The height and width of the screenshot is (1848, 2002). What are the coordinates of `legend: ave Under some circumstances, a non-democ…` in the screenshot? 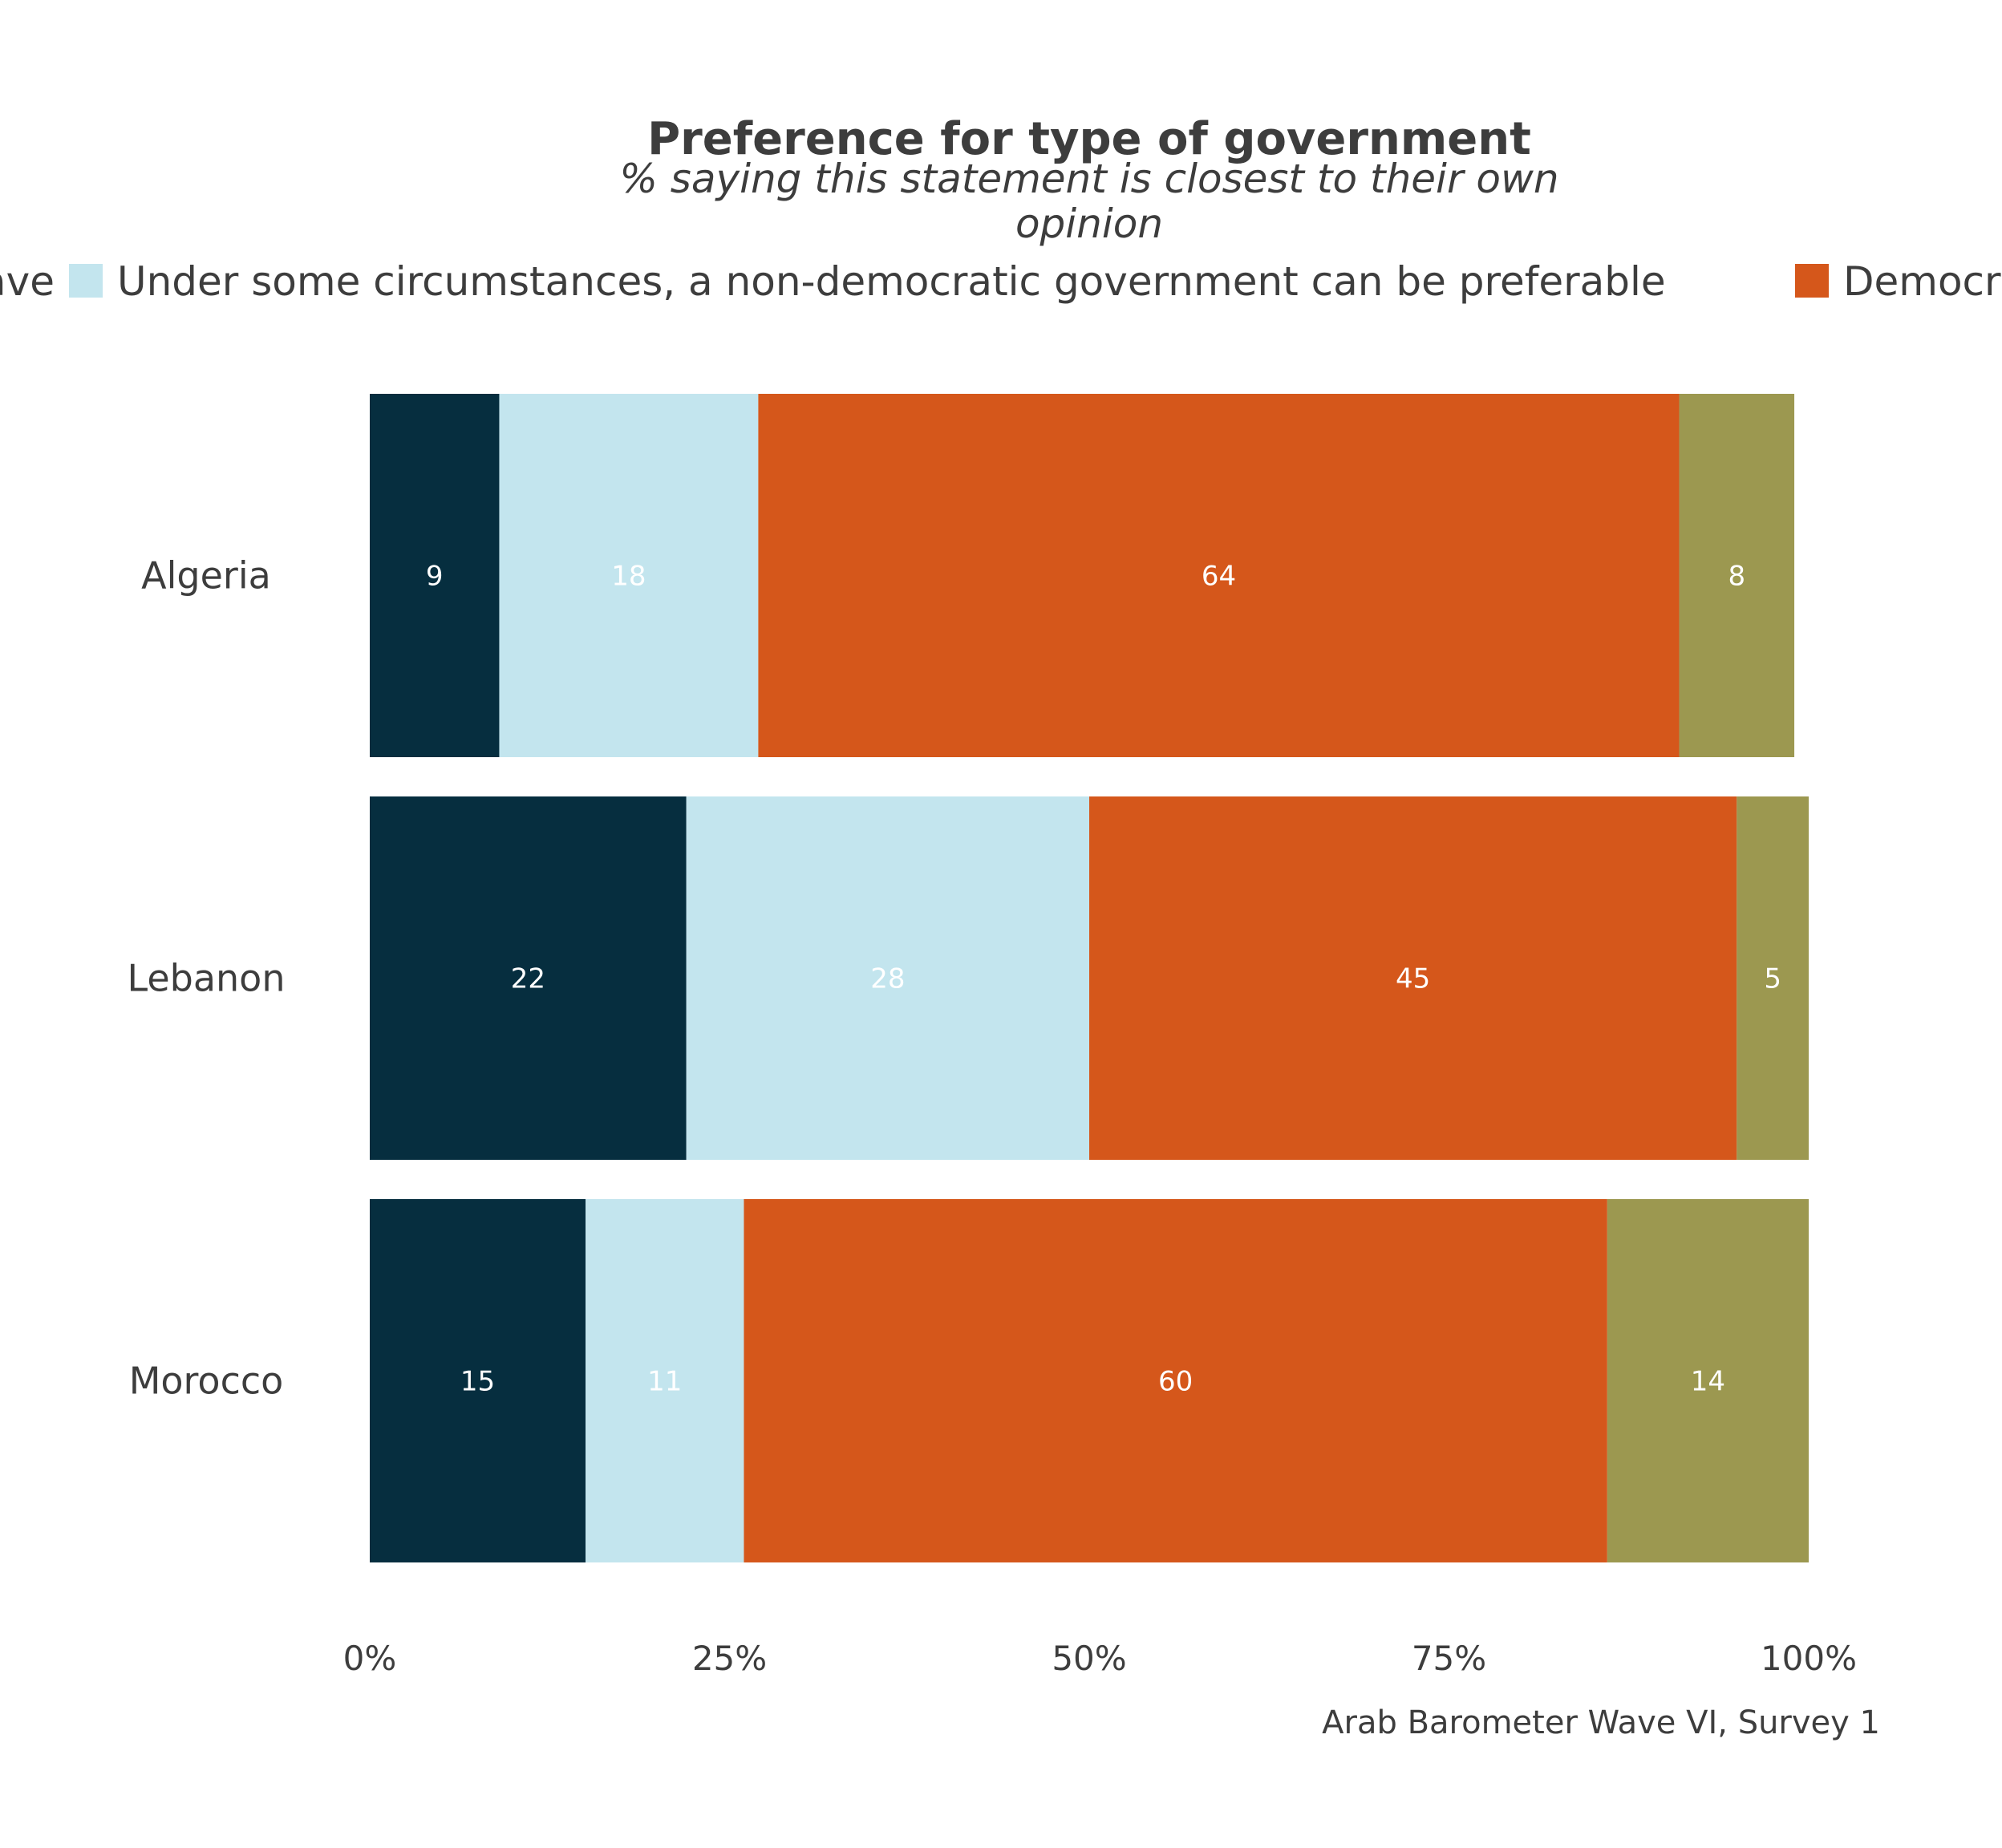 It's located at (1001, 281).